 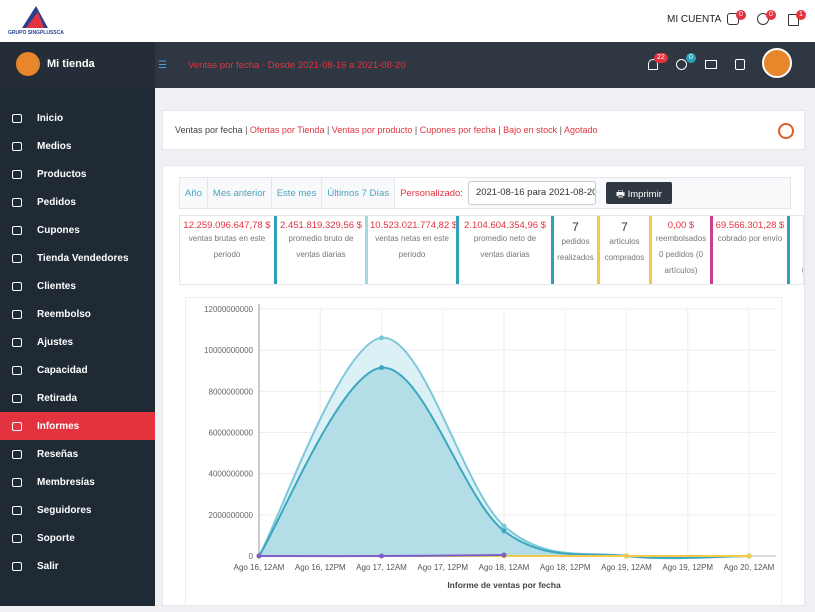 What do you see at coordinates (77, 342) in the screenshot?
I see `sidebar-item: Ajustes` at bounding box center [77, 342].